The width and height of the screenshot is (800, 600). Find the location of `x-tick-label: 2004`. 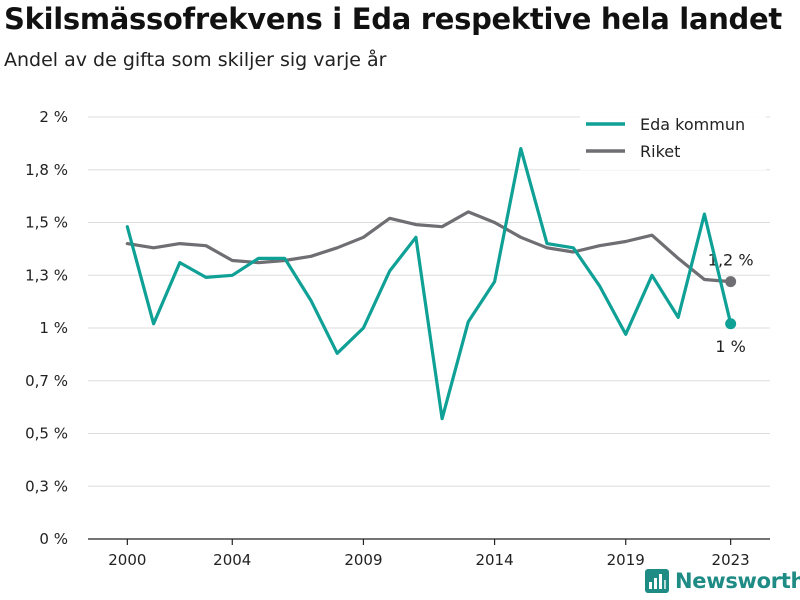

x-tick-label: 2004 is located at coordinates (232, 560).